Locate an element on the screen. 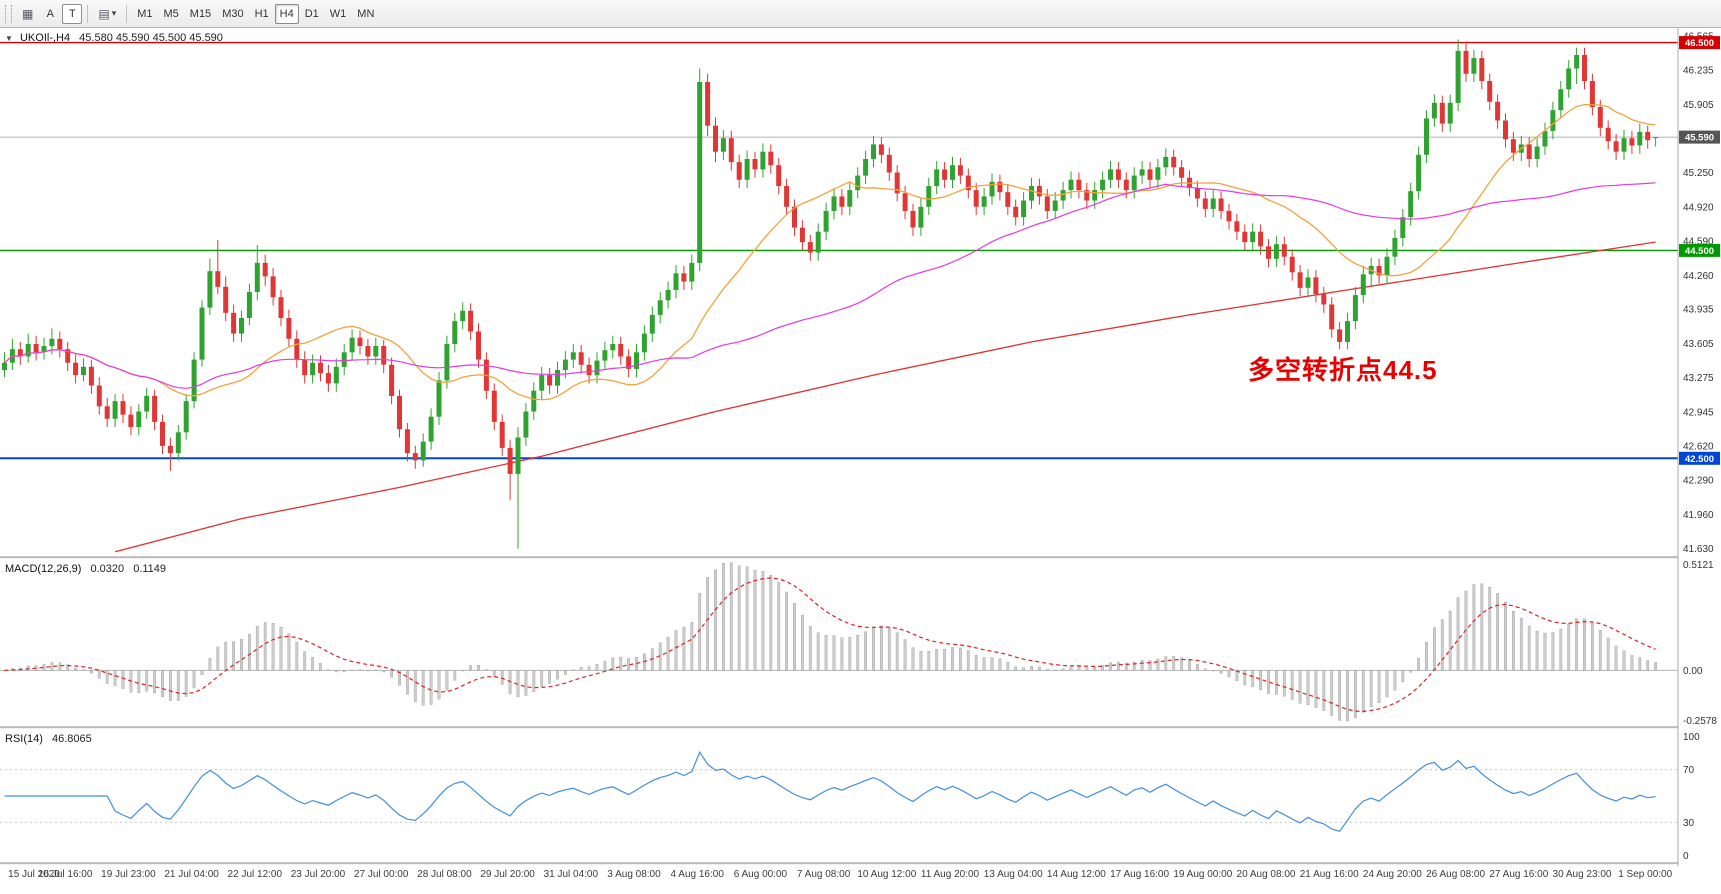 Image resolution: width=1721 pixels, height=894 pixels. price-tick-label: 43.275 is located at coordinates (1698, 378).